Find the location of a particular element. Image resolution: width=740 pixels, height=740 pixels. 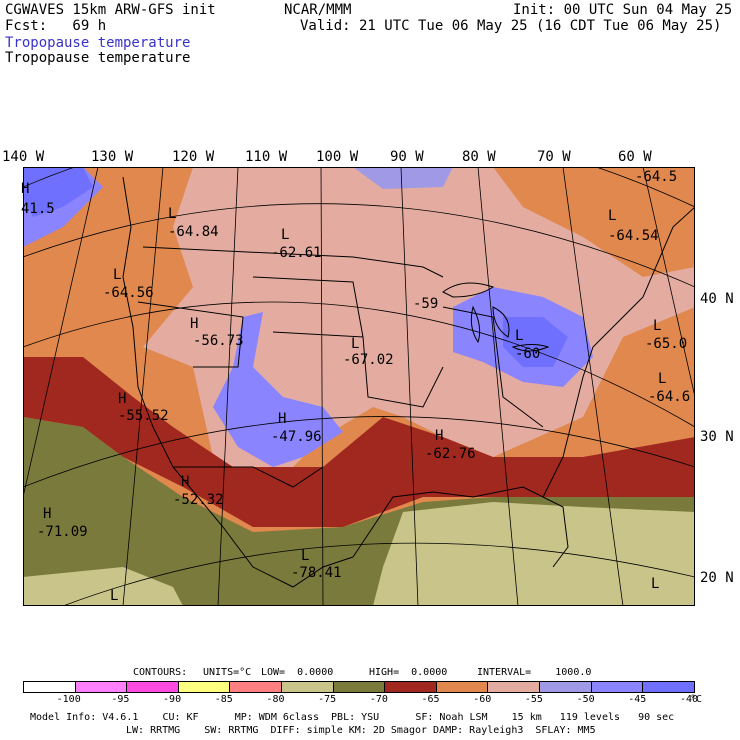

extremum-value: -64.56 is located at coordinates (128, 293).